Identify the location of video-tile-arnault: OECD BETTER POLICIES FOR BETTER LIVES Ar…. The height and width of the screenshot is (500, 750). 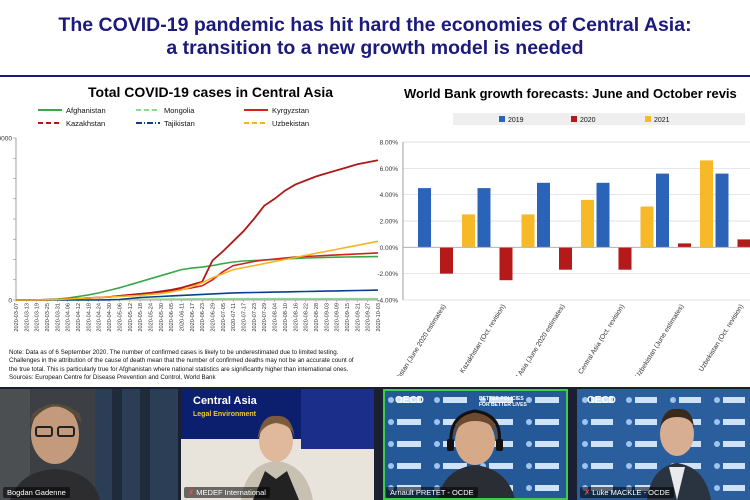
(475, 444).